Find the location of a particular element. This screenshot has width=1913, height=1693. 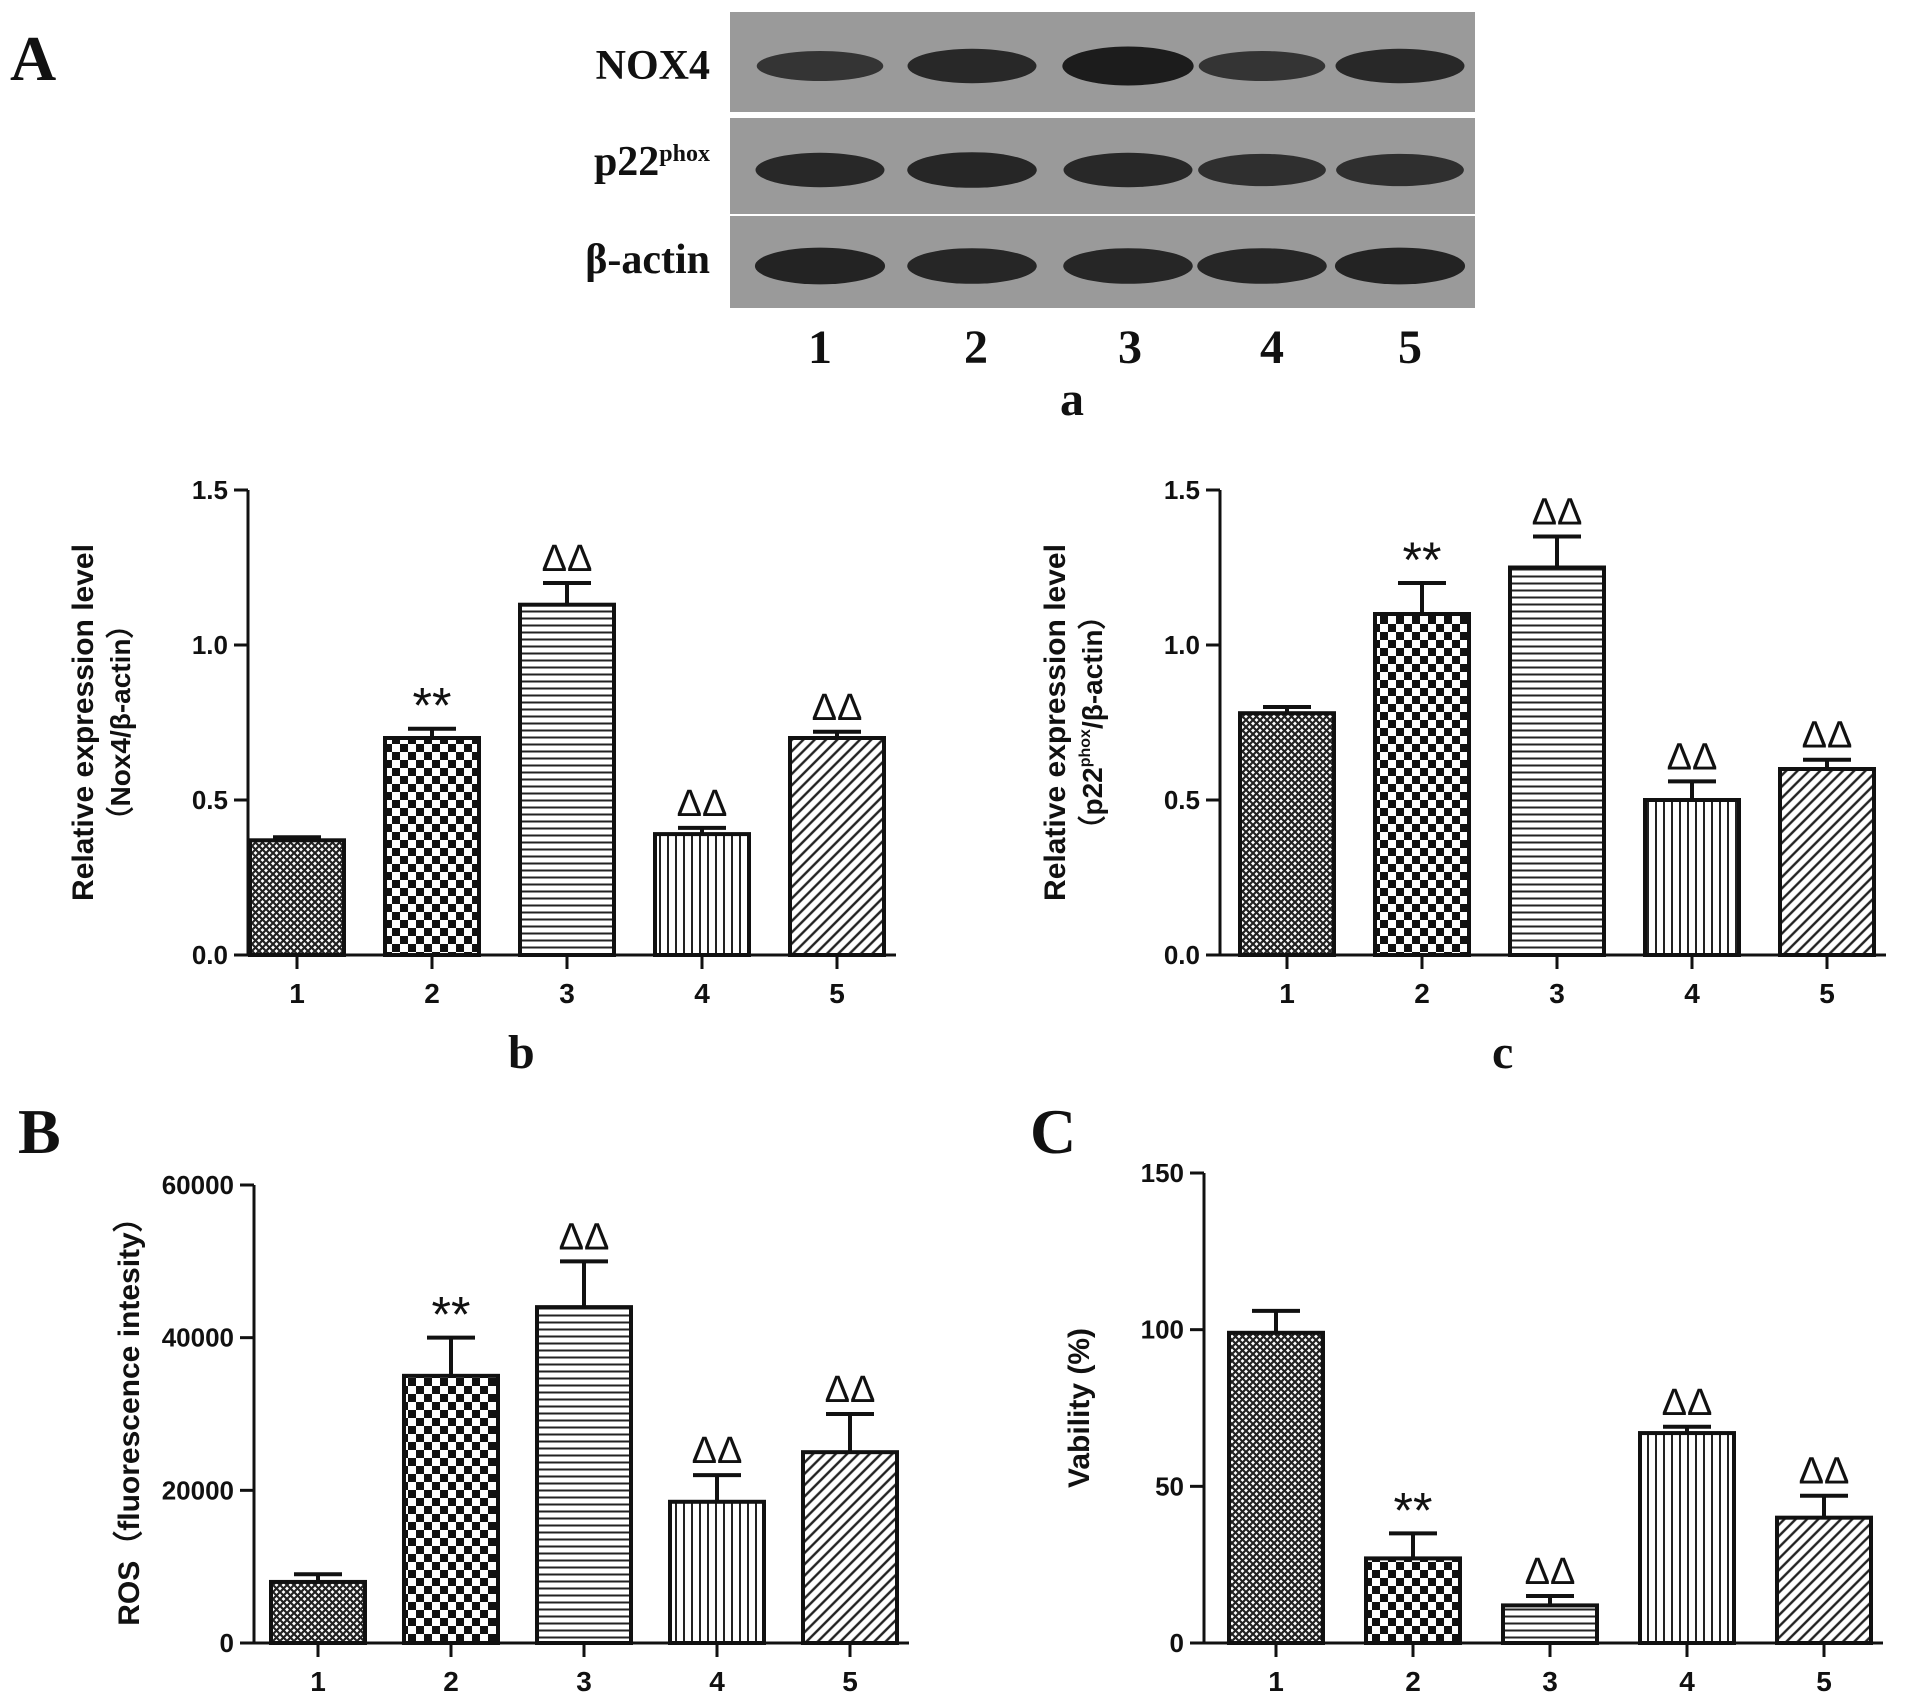

blot-label-beta-actin: β-actin is located at coordinates (647, 260).